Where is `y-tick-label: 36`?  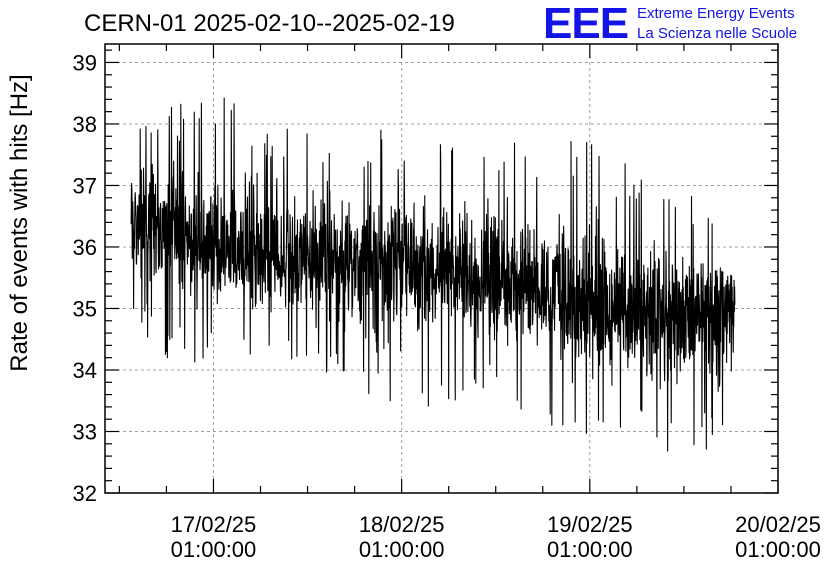 y-tick-label: 36 is located at coordinates (85, 247).